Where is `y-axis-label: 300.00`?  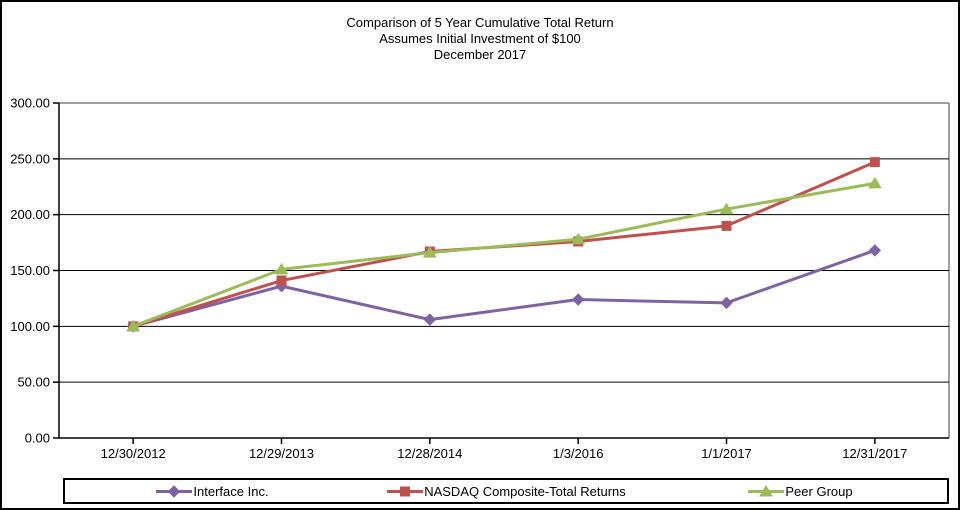 y-axis-label: 300.00 is located at coordinates (30, 103).